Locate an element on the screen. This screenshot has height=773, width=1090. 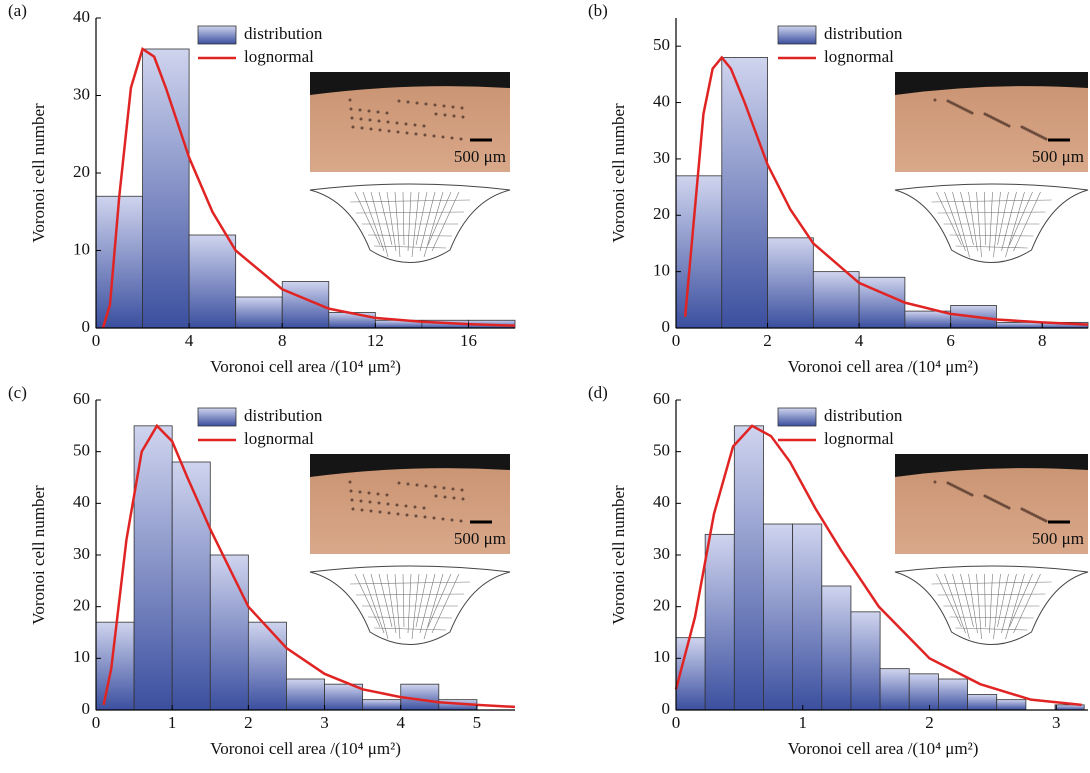
legend-swatch is located at coordinates (797, 417).